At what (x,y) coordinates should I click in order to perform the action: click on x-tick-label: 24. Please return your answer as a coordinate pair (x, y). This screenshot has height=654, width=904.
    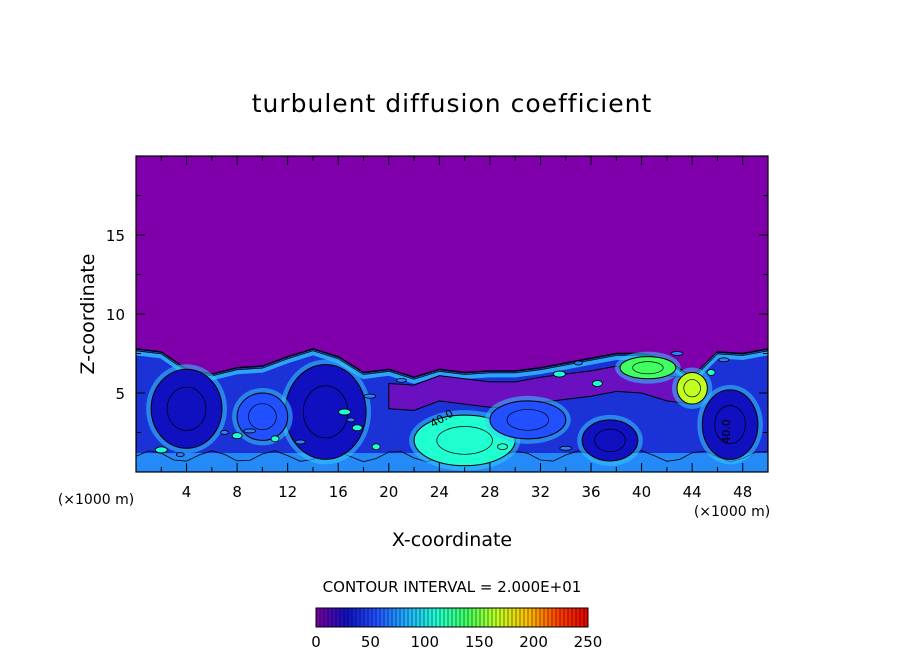
    Looking at the image, I should click on (439, 492).